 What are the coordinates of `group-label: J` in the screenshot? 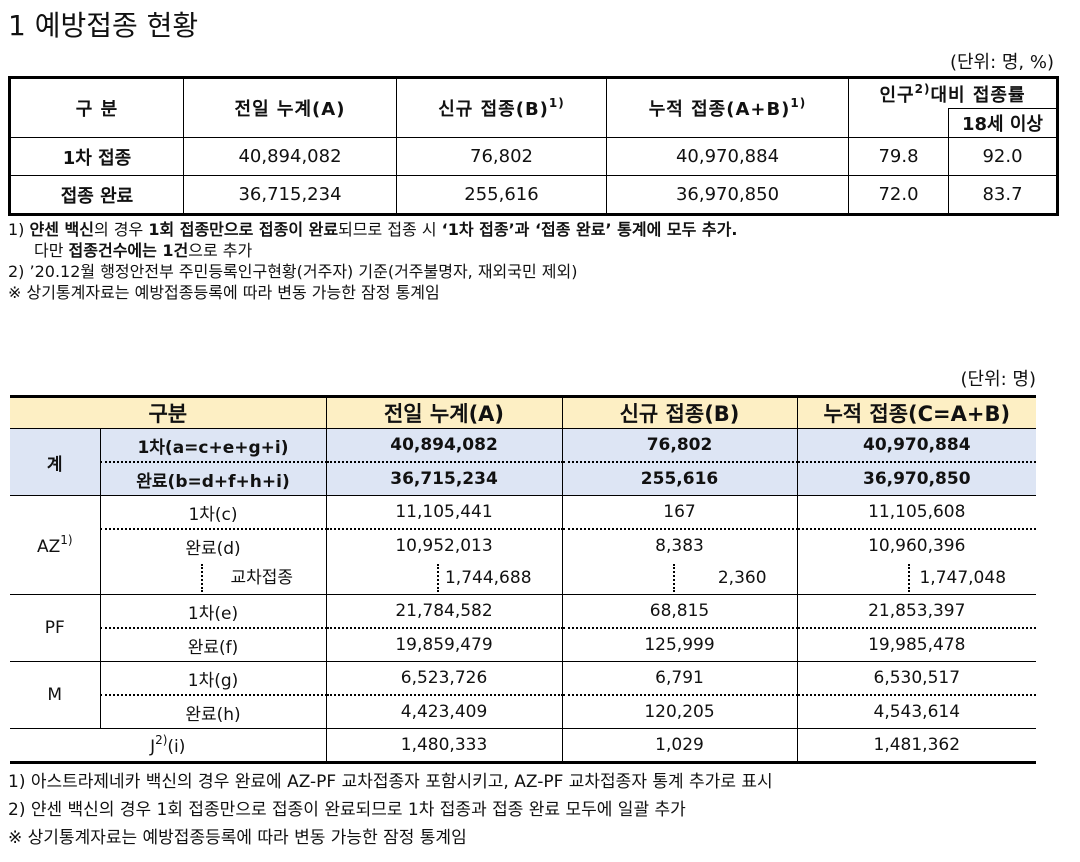 It's located at (153, 747).